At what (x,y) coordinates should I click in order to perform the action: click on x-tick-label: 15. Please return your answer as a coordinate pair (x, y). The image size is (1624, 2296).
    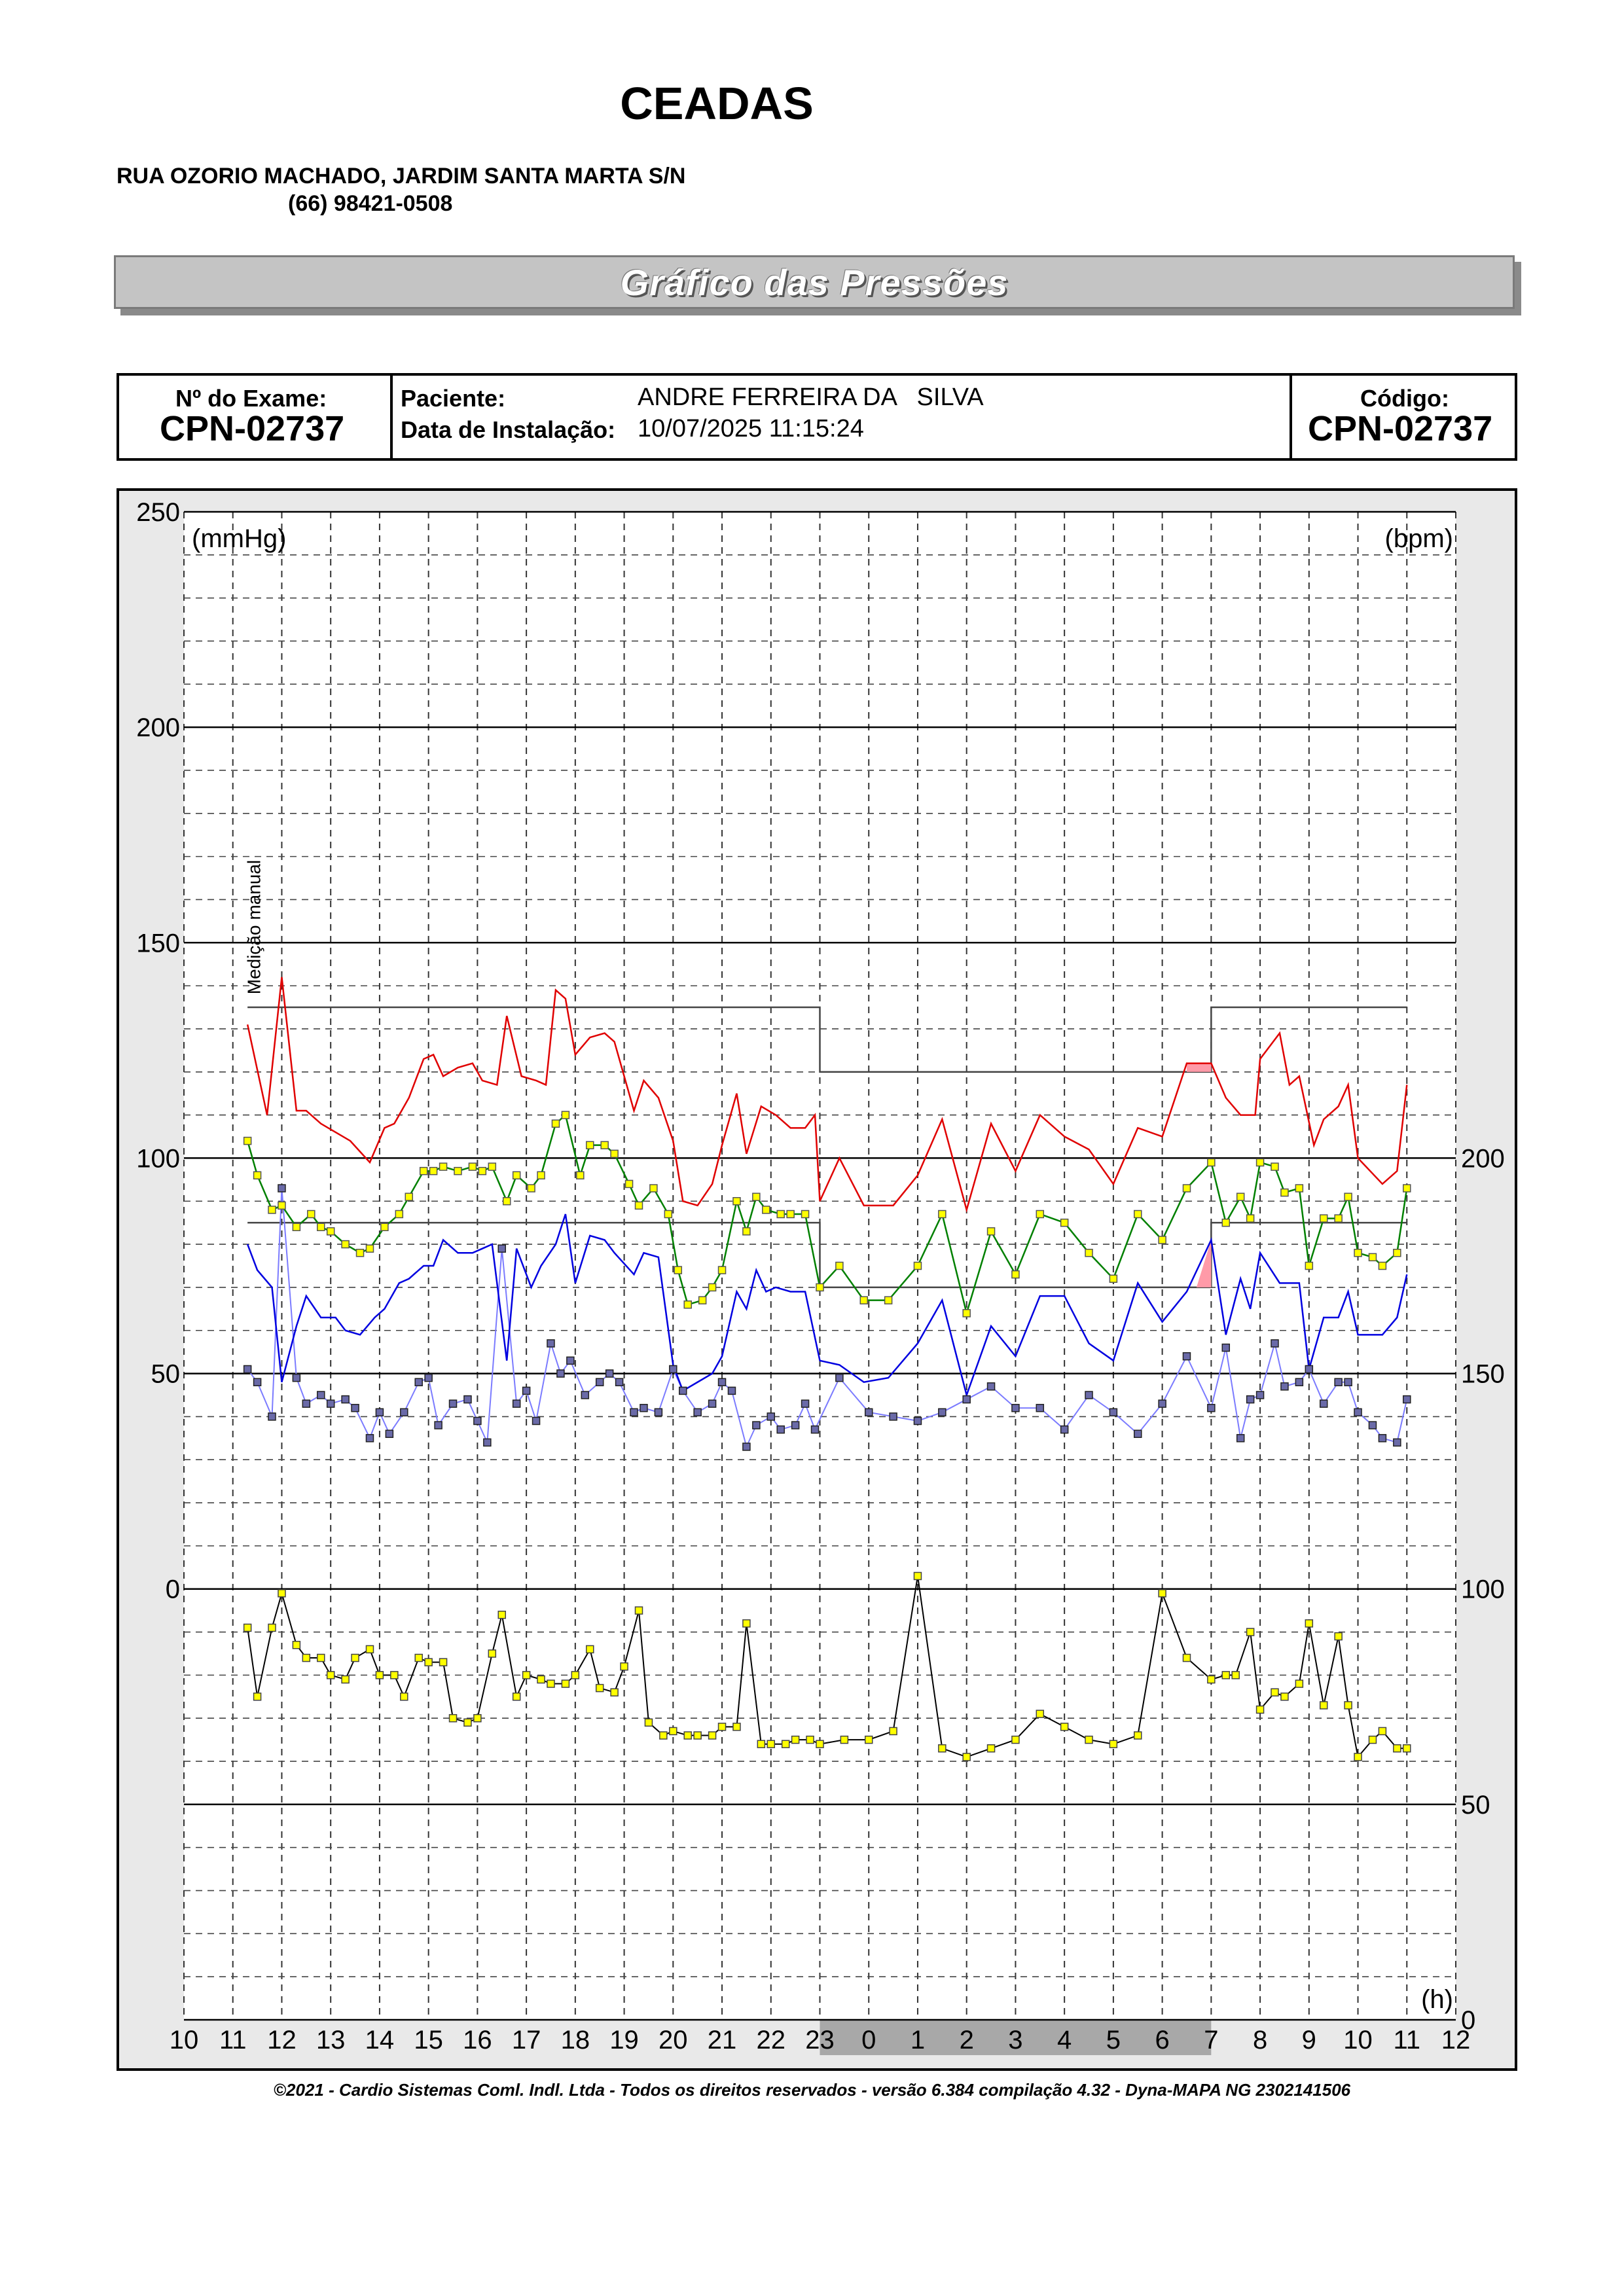
    Looking at the image, I should click on (428, 2040).